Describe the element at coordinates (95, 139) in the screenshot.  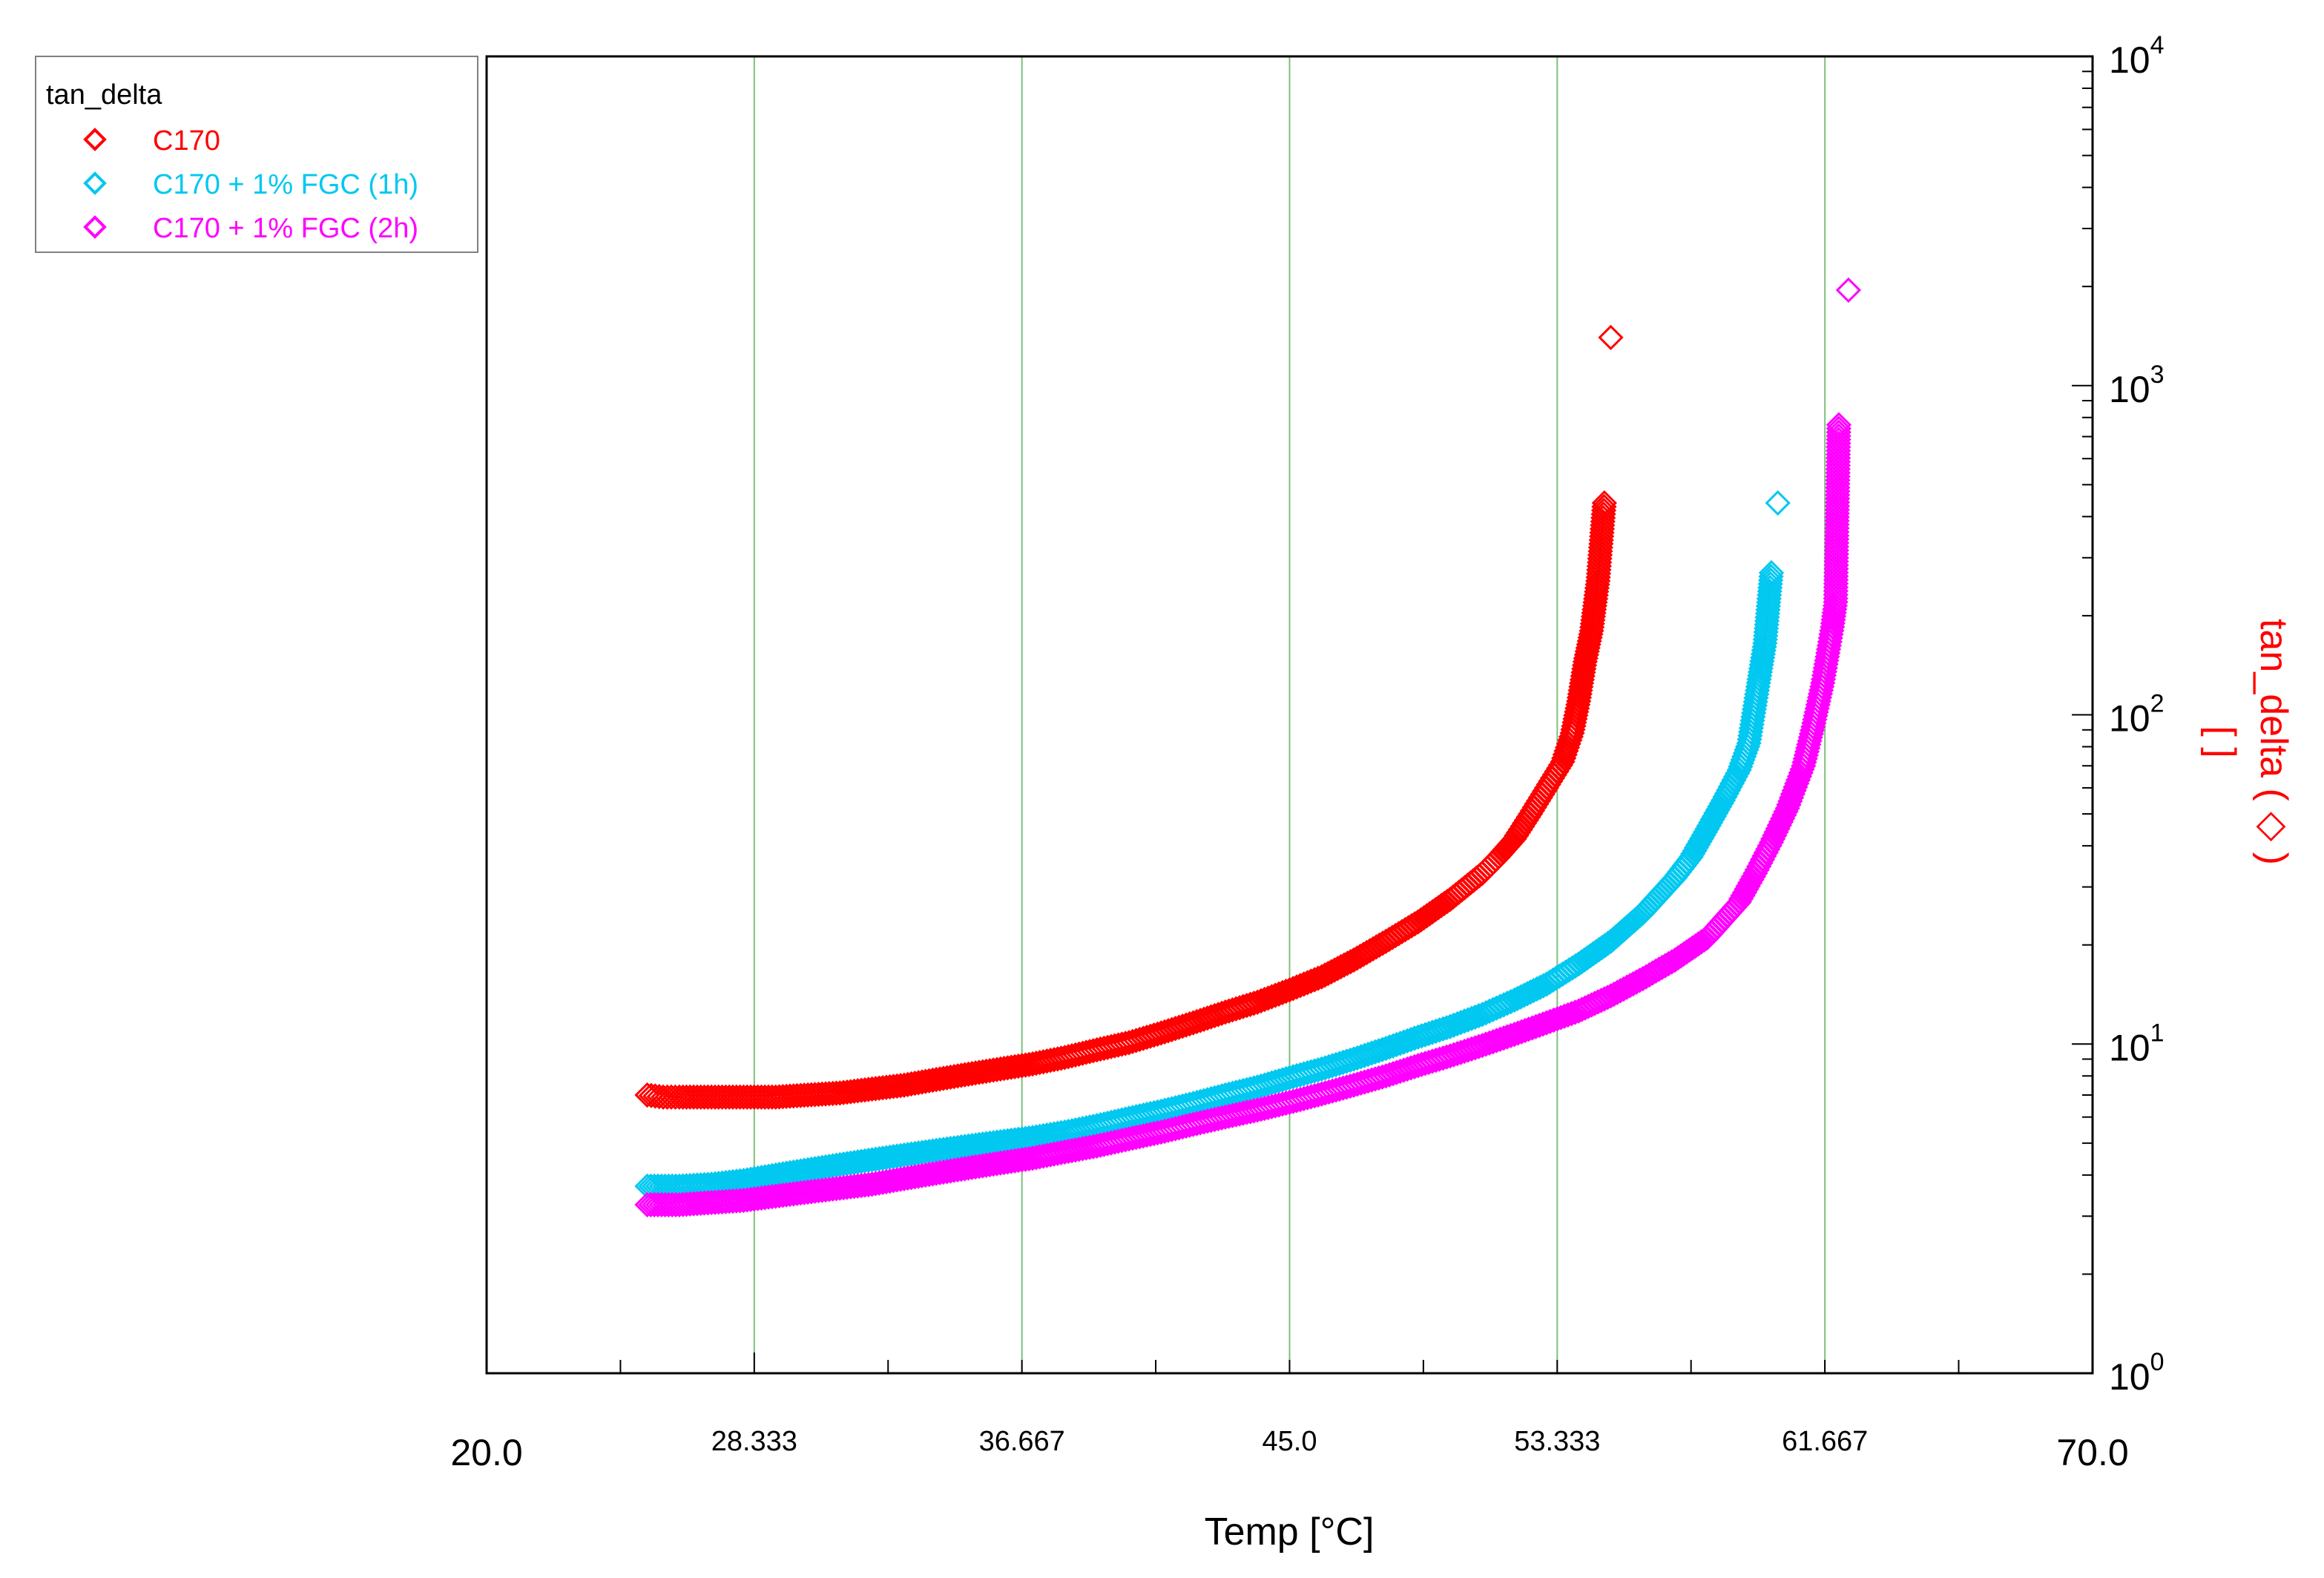
I see `legend-marker-c170` at that location.